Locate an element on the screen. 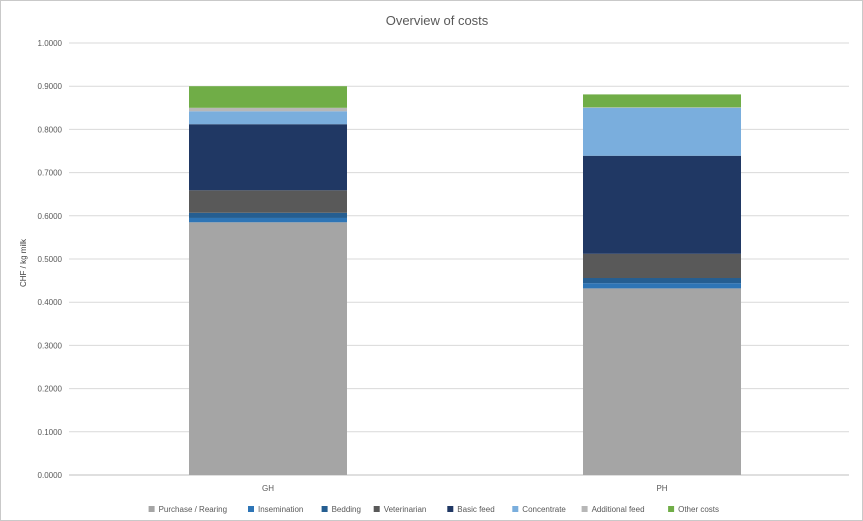  chart-title: Overview of costs is located at coordinates (437, 20).